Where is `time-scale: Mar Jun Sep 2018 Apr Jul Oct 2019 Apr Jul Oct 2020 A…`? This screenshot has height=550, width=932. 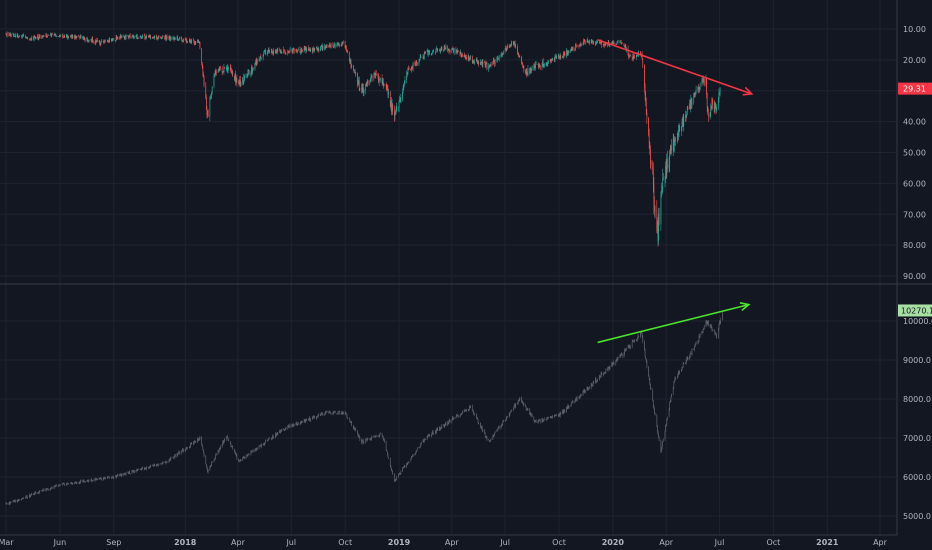 time-scale: Mar Jun Sep 2018 Apr Jul Oct 2019 Apr Jul Oct 2020 A… is located at coordinates (444, 542).